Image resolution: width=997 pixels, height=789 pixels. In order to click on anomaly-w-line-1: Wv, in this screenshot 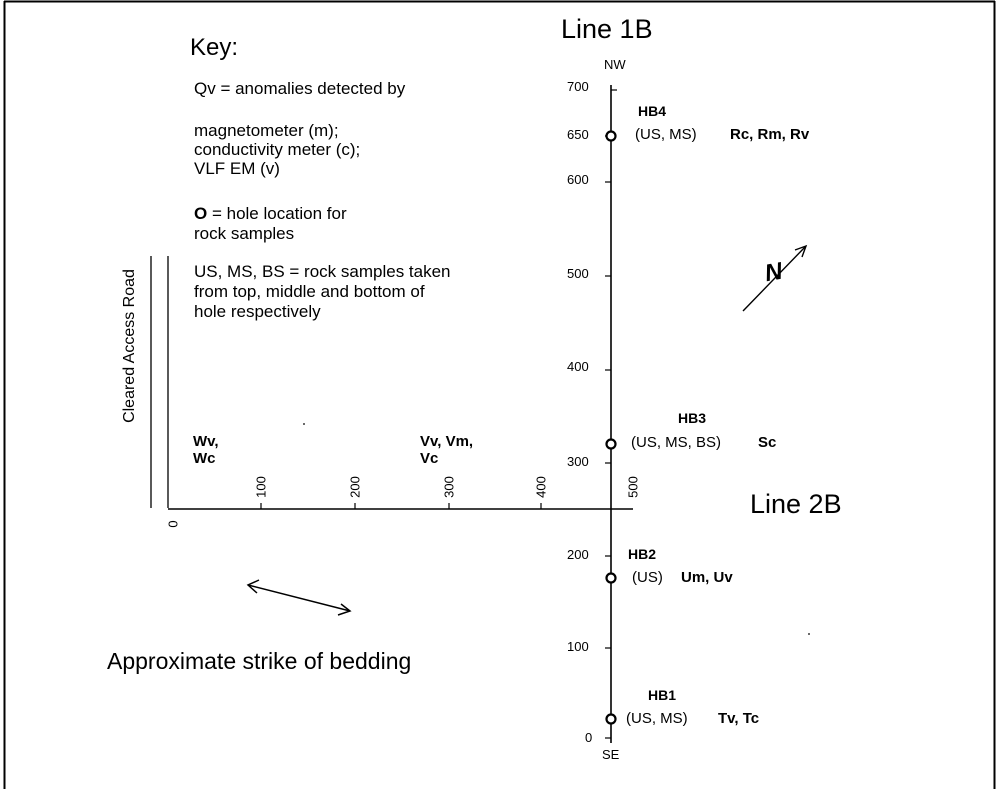, I will do `click(206, 441)`.